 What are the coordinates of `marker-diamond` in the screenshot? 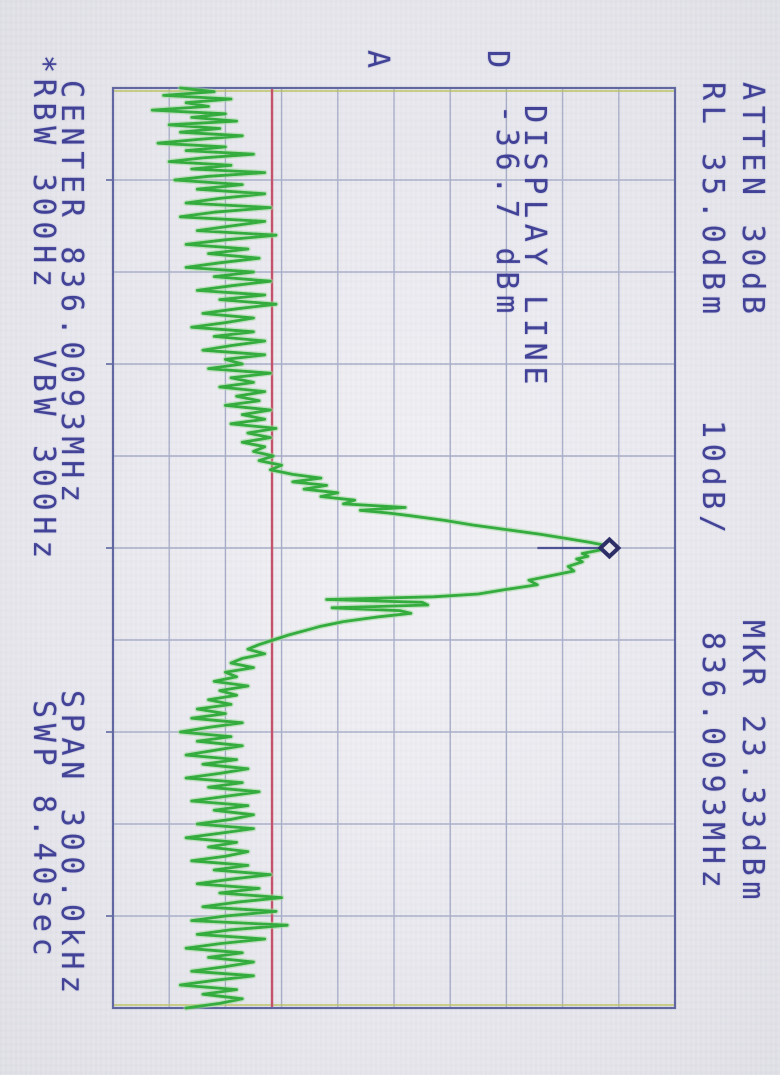 It's located at (609, 548).